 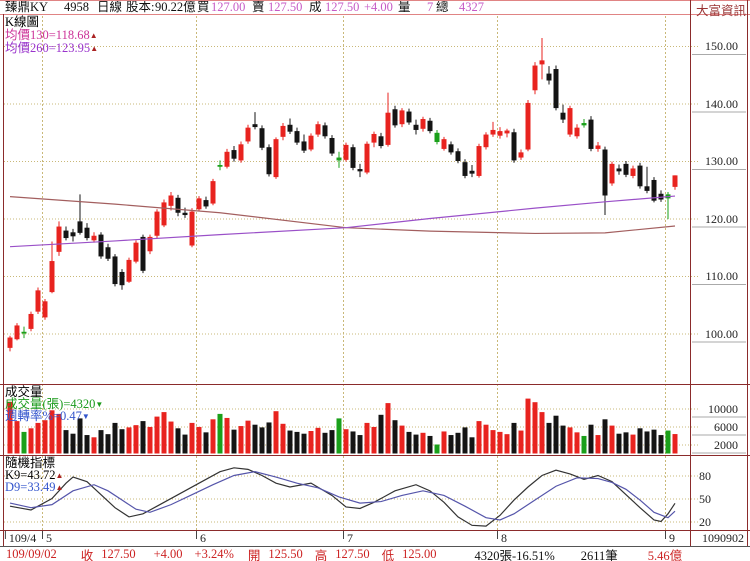 What do you see at coordinates (504, 538) in the screenshot?
I see `month-label: 8` at bounding box center [504, 538].